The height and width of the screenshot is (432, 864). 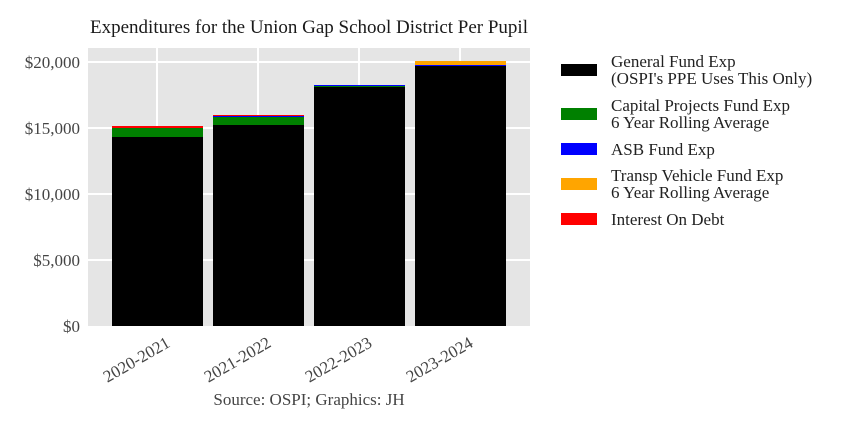 I want to click on bar-2021-2022, so click(x=258, y=220).